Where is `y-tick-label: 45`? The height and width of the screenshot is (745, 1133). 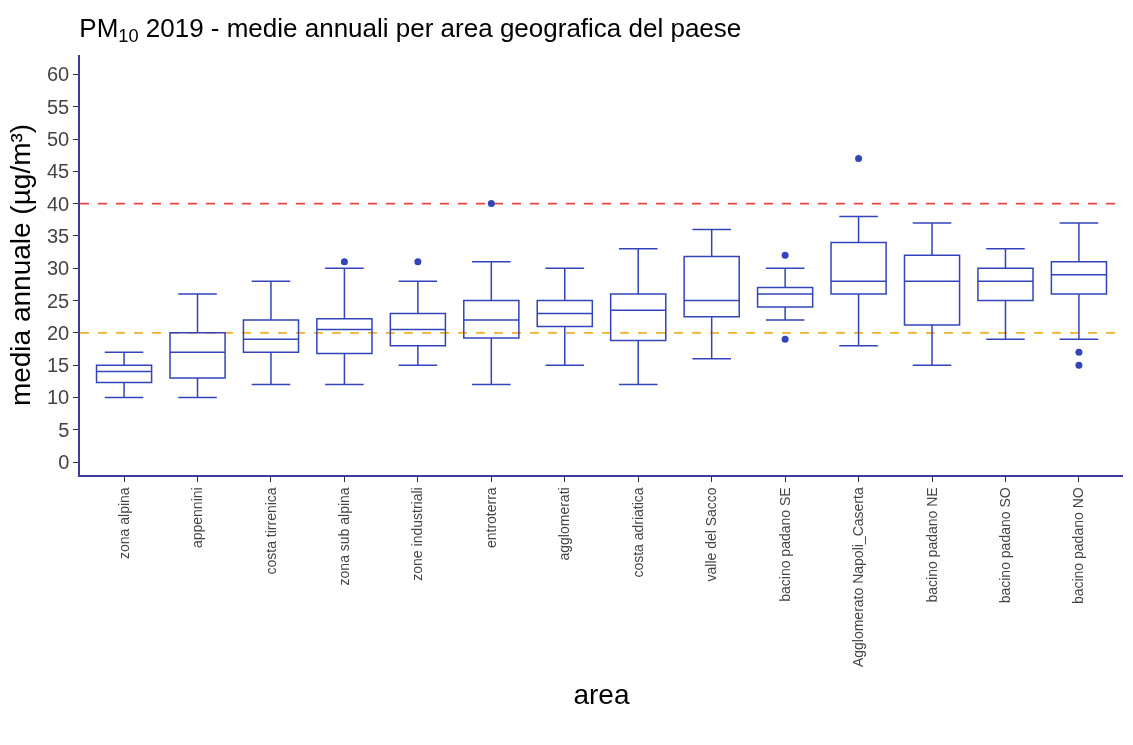
y-tick-label: 45 is located at coordinates (58, 171).